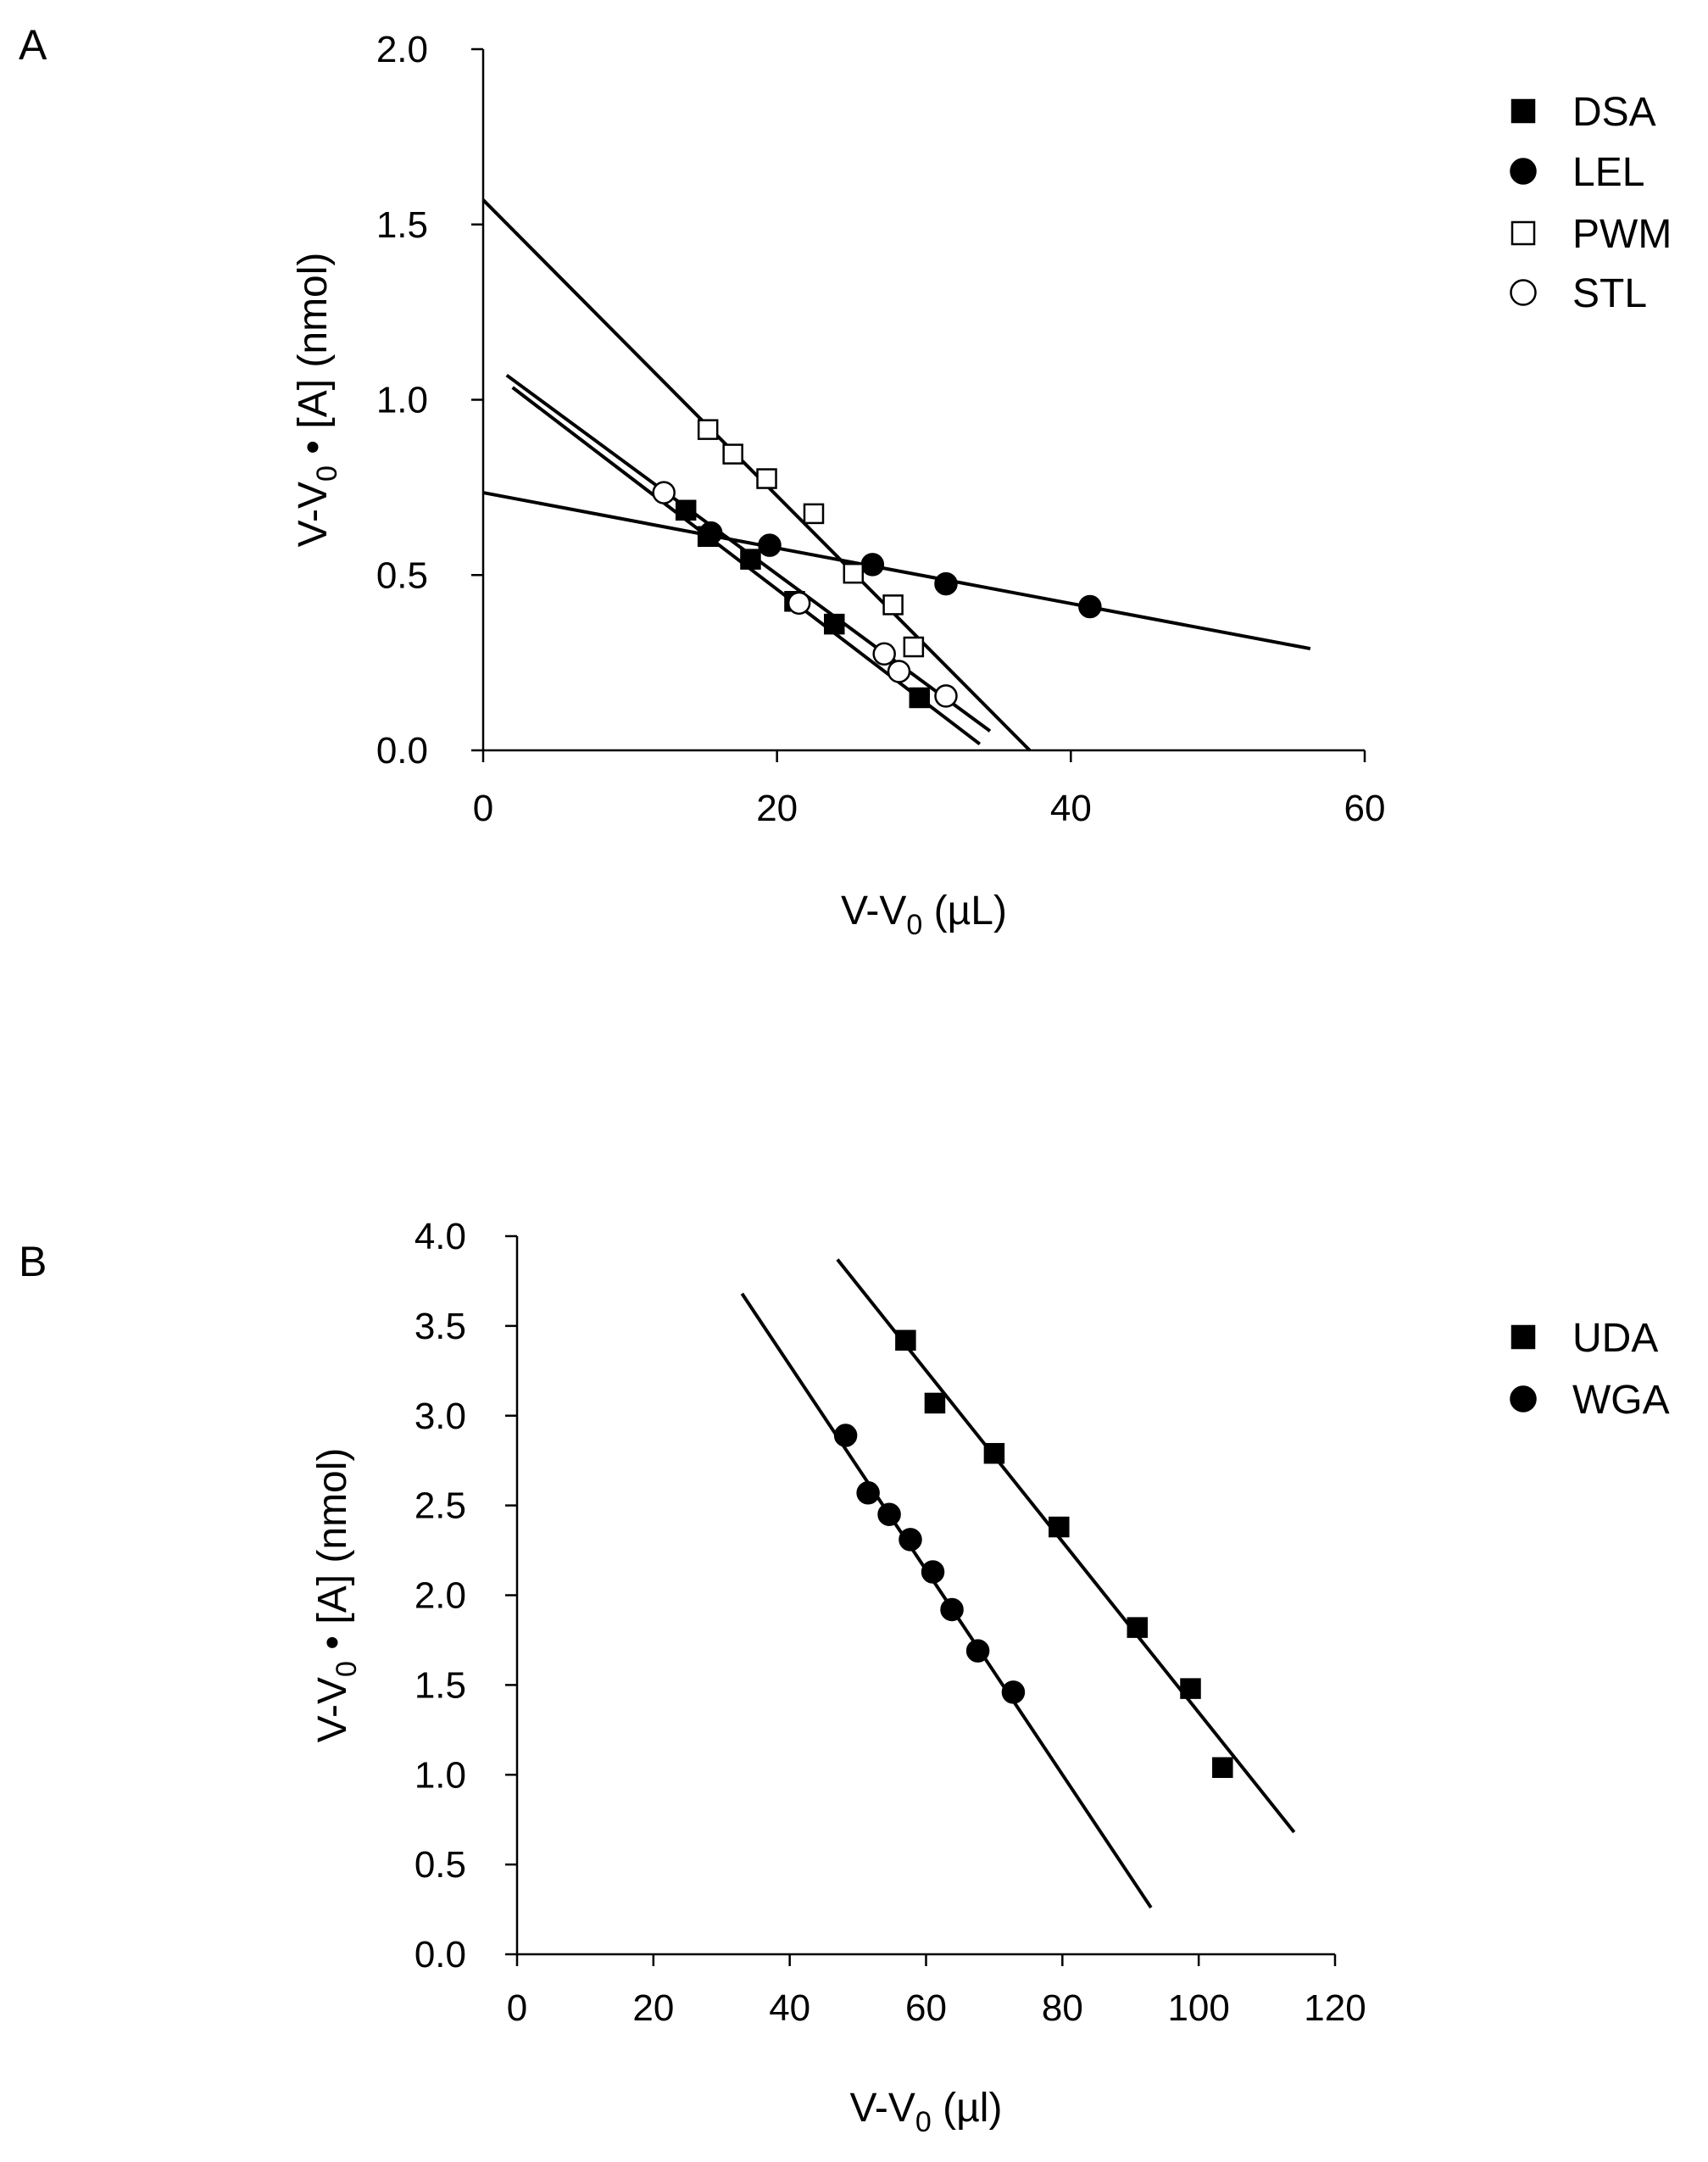 The height and width of the screenshot is (2162, 1708). What do you see at coordinates (440, 1326) in the screenshot?
I see `y-tick-label: 3.5` at bounding box center [440, 1326].